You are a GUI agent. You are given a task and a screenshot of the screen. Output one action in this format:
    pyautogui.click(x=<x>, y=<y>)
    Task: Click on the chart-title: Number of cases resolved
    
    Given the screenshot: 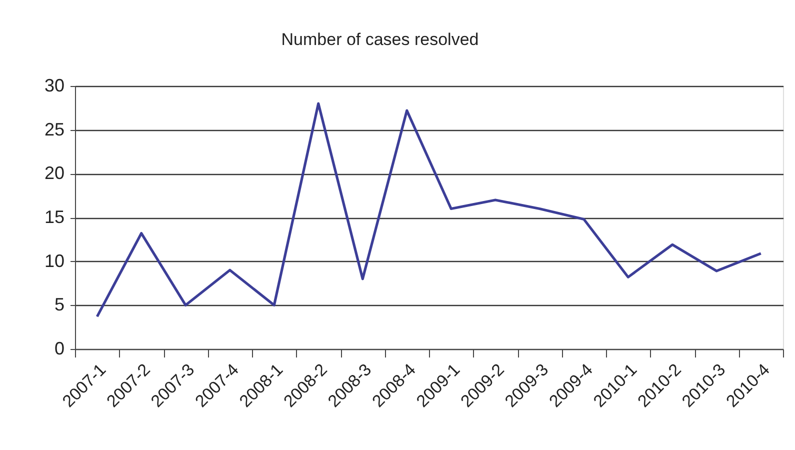 What is the action you would take?
    pyautogui.click(x=380, y=39)
    